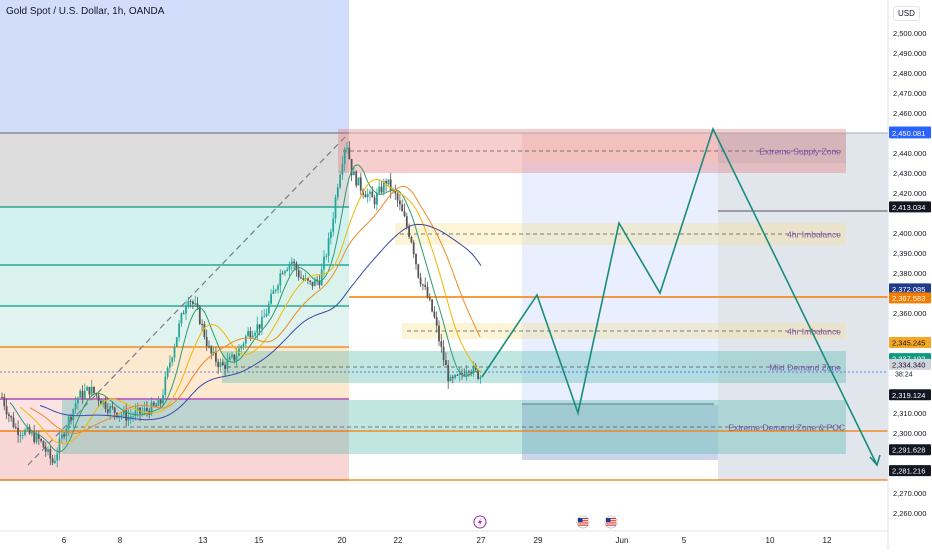 The width and height of the screenshot is (932, 555). Describe the element at coordinates (85, 11) in the screenshot. I see `chart-title: Gold Spot / U.S. Dollar, 1h, OANDA` at that location.